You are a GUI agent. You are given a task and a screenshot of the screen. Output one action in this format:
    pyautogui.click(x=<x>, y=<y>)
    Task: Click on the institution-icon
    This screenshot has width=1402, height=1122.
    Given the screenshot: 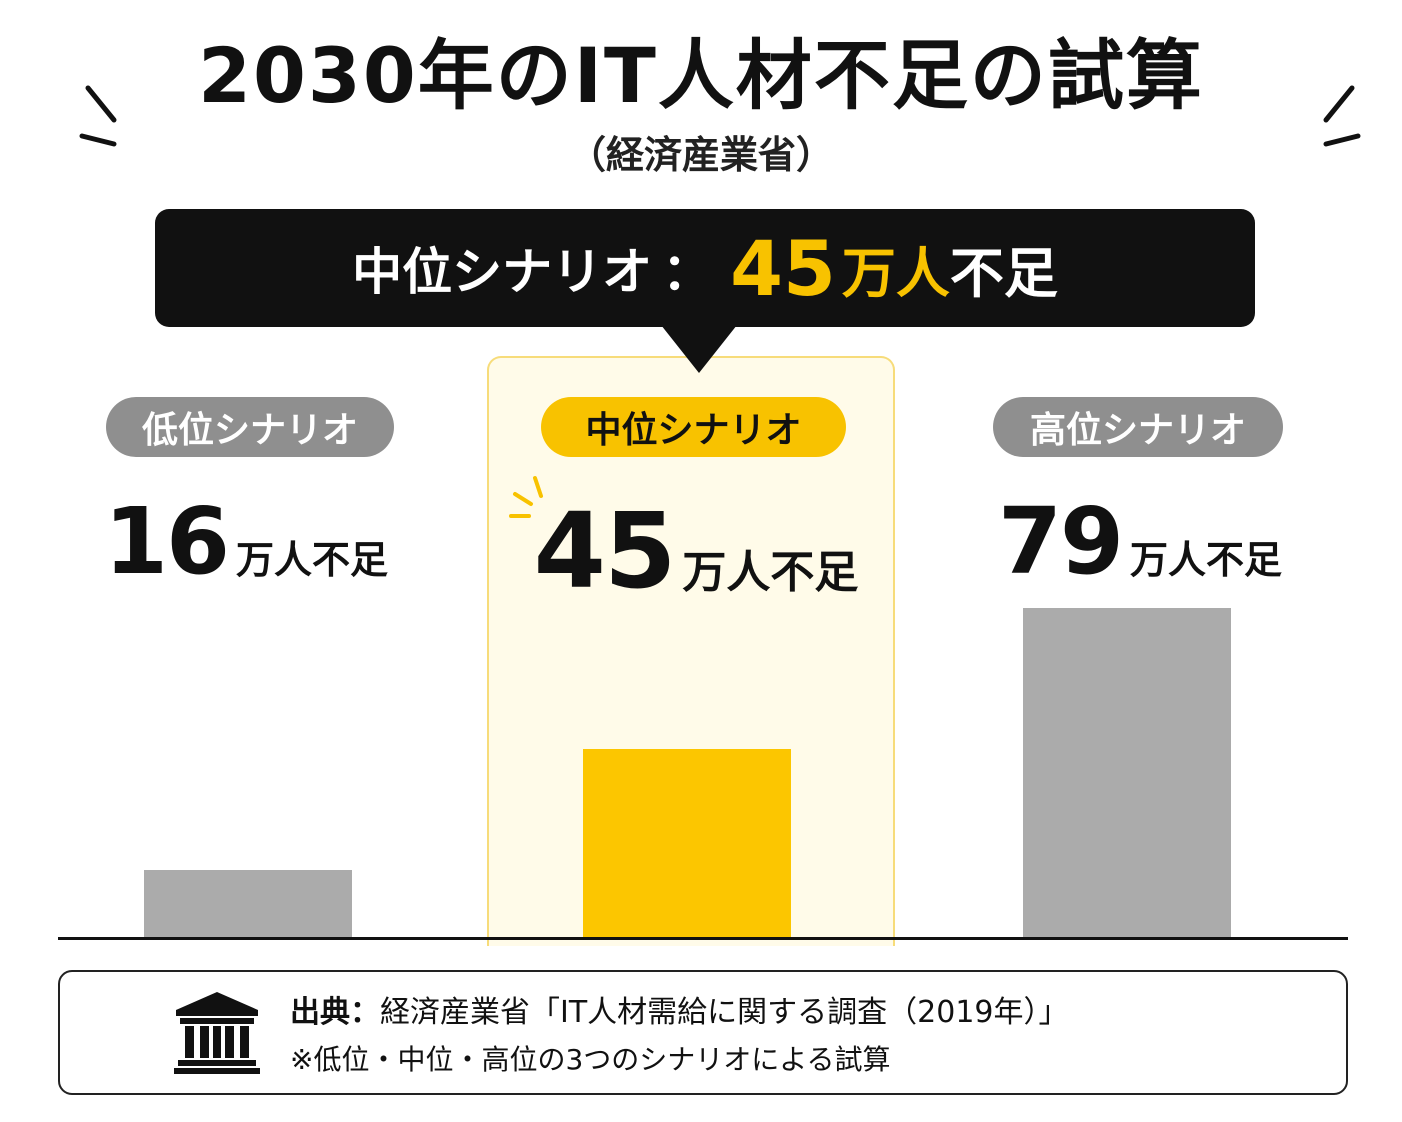 What is the action you would take?
    pyautogui.click(x=217, y=1033)
    